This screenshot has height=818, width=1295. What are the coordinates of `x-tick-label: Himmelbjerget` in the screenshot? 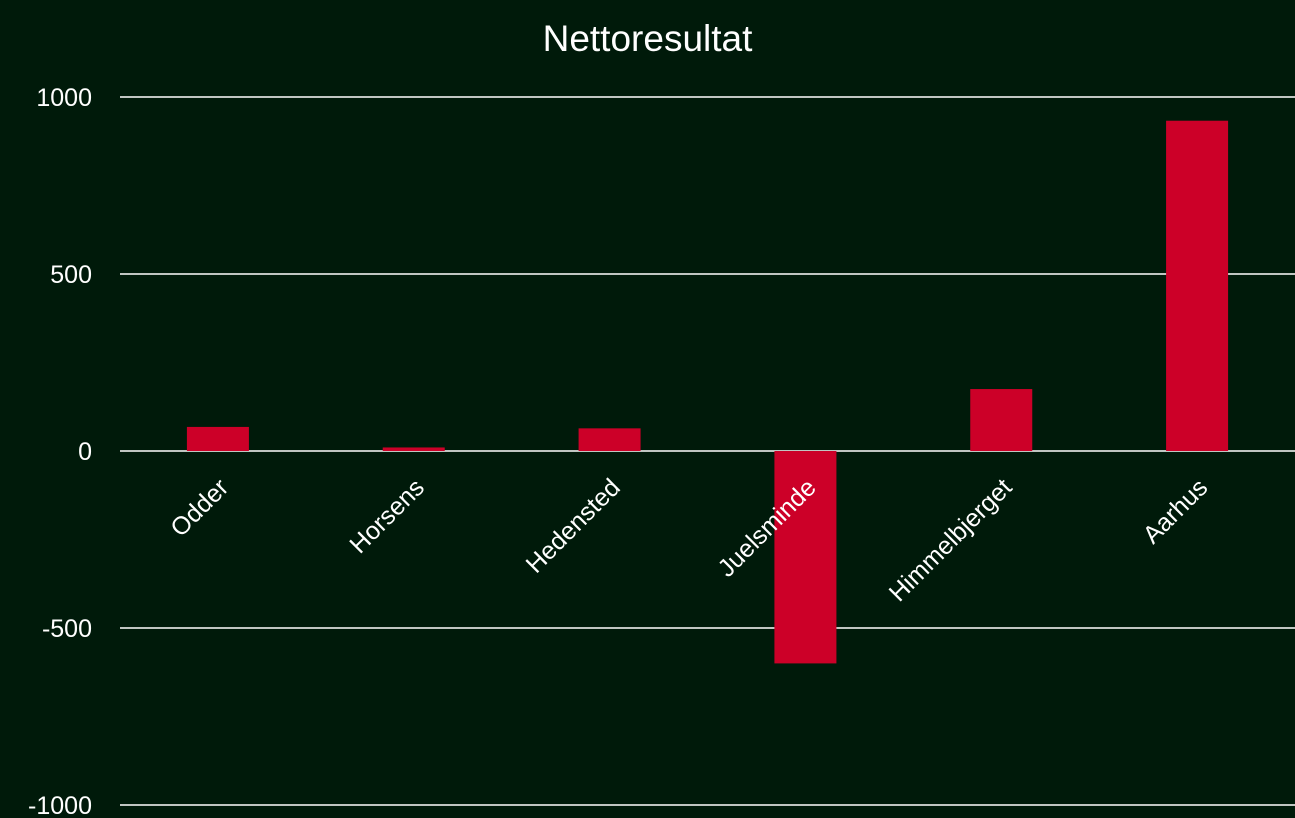 It's located at (951, 540).